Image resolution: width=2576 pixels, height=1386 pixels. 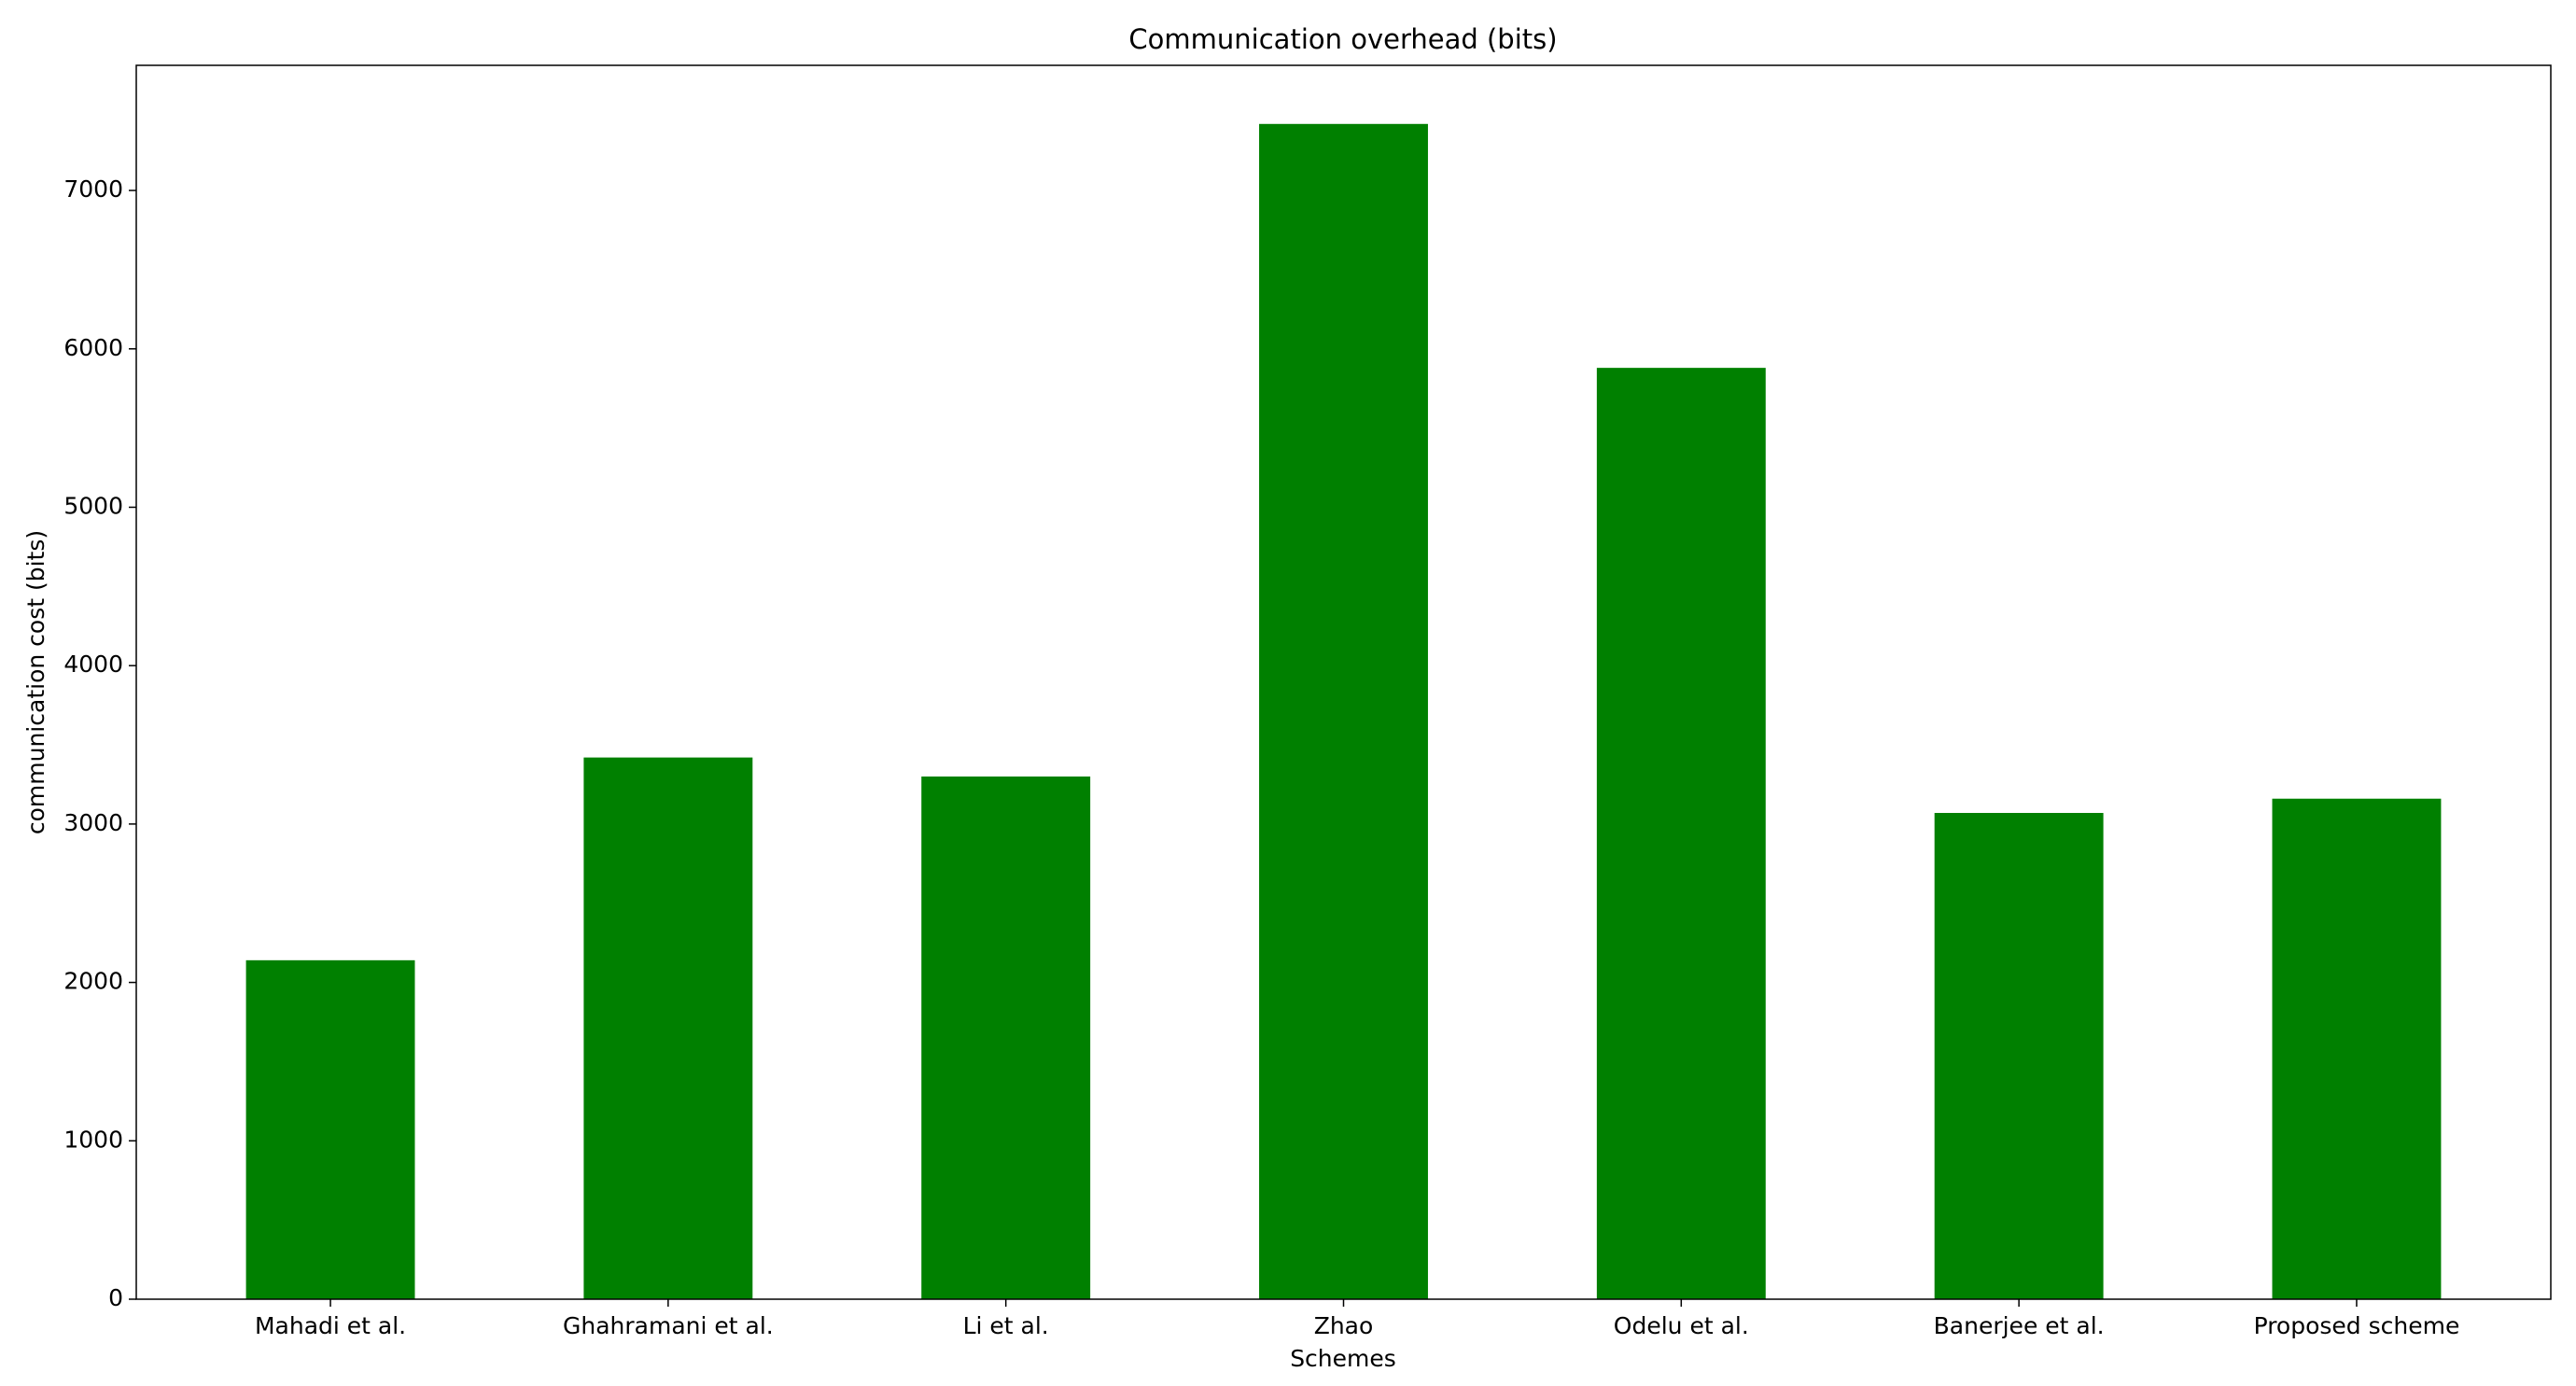 I want to click on y-tick-label: 0, so click(x=115, y=1297).